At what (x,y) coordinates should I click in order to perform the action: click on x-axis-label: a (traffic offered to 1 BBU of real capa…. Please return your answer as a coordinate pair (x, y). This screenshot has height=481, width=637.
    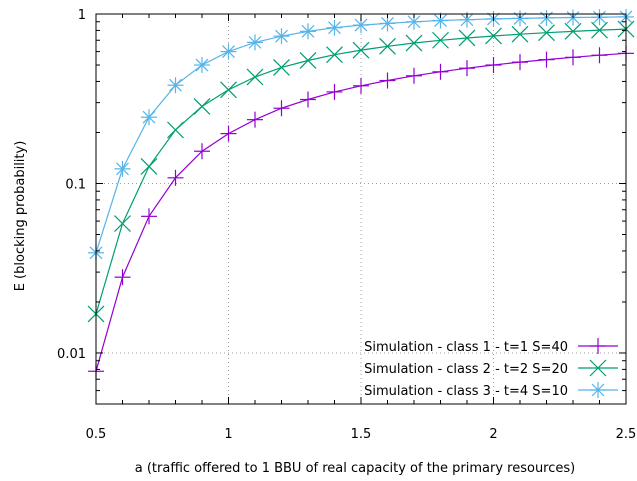
    Looking at the image, I should click on (355, 468).